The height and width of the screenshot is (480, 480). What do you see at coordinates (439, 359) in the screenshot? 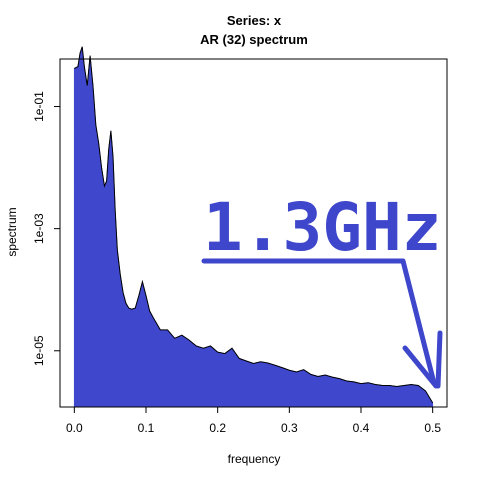
I see `annotation-arrowhead-right` at bounding box center [439, 359].